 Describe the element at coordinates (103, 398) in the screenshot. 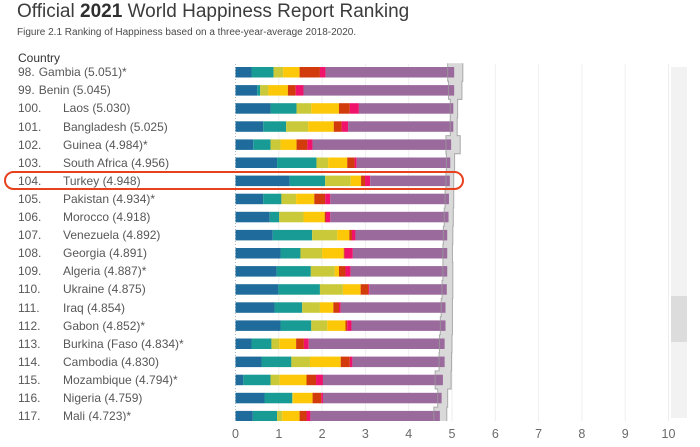

I see `country-name-score: Nigeria (4.759)` at that location.